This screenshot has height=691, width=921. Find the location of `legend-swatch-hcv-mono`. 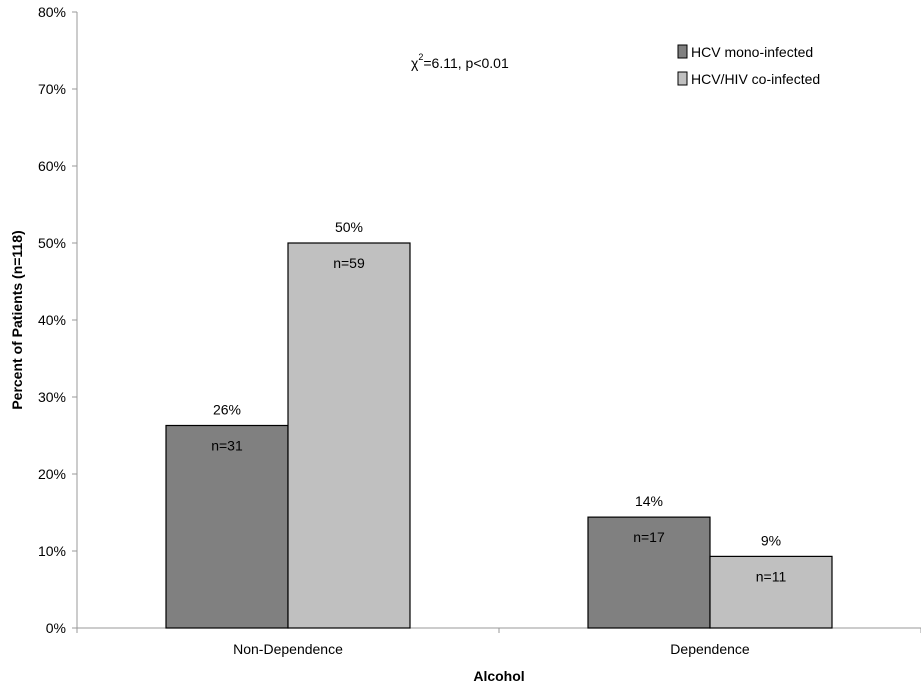

legend-swatch-hcv-mono is located at coordinates (682, 51).